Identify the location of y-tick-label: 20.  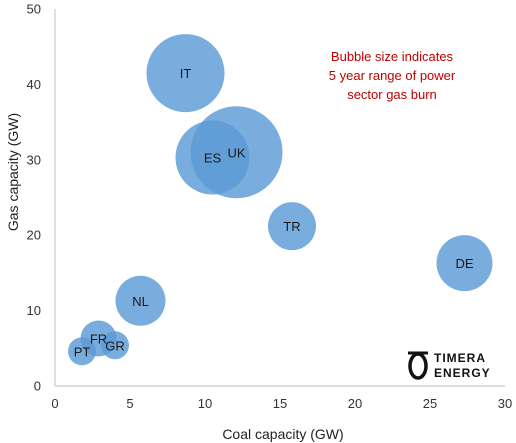
(34, 235).